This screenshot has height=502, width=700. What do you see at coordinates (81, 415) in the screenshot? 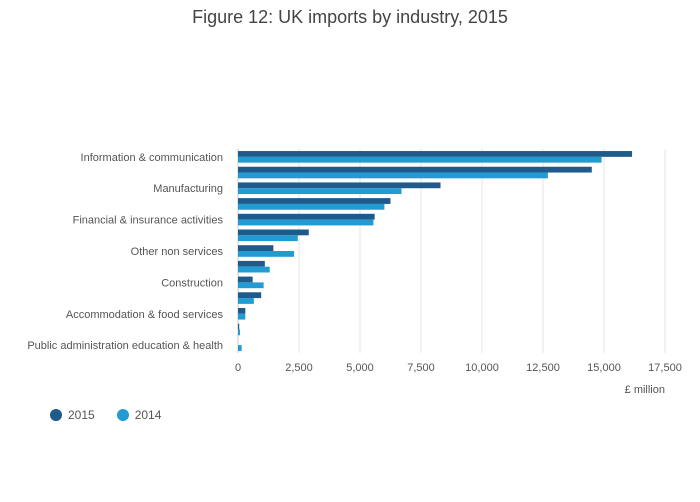
I see `legend-label: 2015` at bounding box center [81, 415].